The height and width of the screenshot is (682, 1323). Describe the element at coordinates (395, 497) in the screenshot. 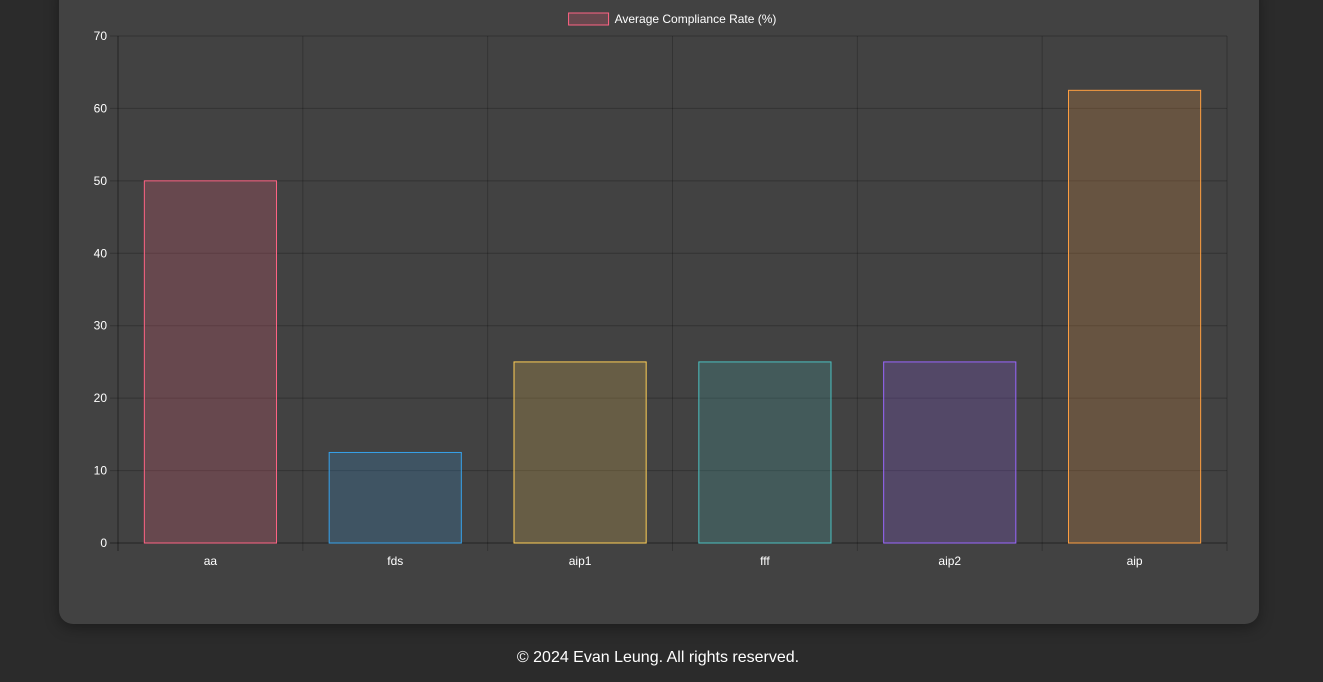

I see `bar-fds` at that location.